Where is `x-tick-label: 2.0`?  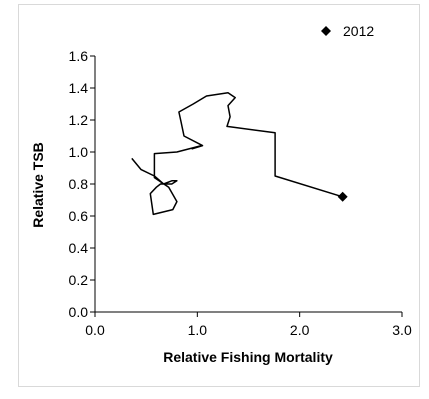 x-tick-label: 2.0 is located at coordinates (300, 330).